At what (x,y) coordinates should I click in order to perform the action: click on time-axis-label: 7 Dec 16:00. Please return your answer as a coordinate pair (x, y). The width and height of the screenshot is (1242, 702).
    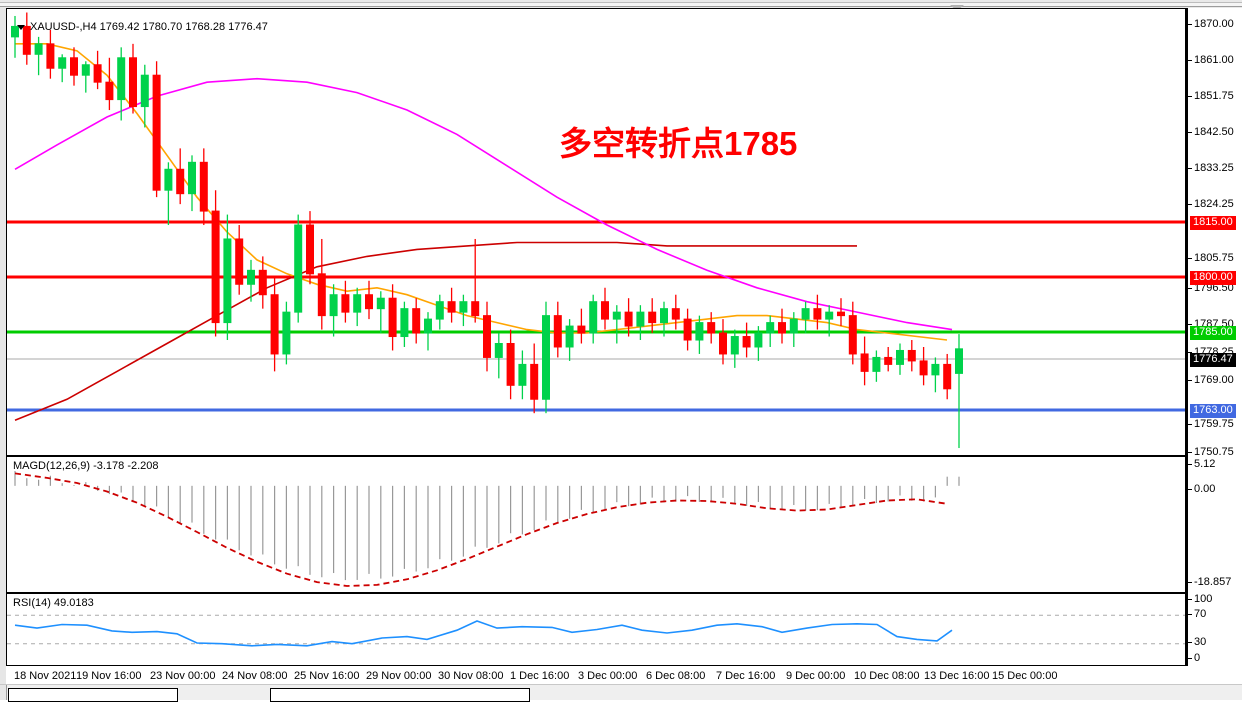
    Looking at the image, I should click on (746, 676).